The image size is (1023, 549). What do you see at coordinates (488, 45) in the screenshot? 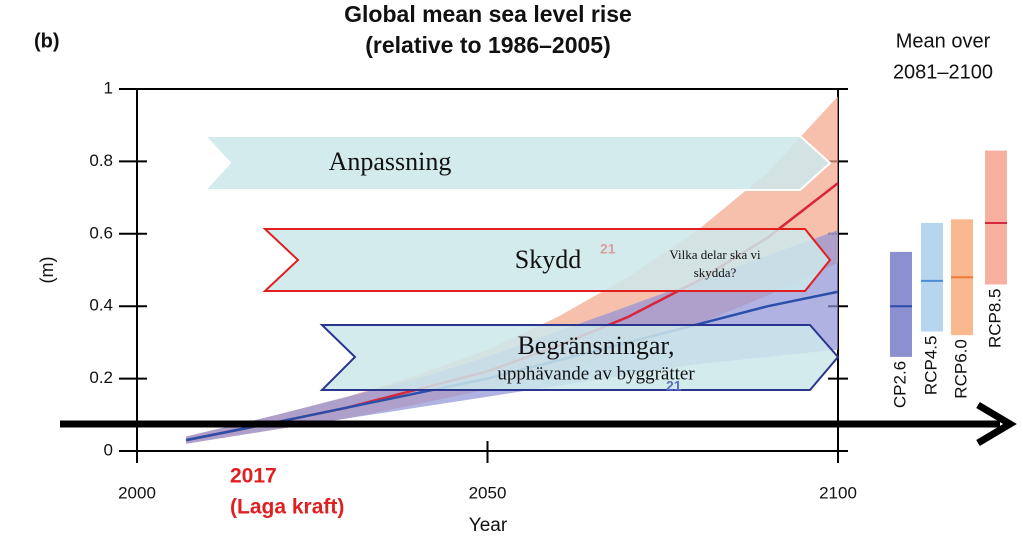
I see `chart-title: (relative to 1986–2005)` at bounding box center [488, 45].